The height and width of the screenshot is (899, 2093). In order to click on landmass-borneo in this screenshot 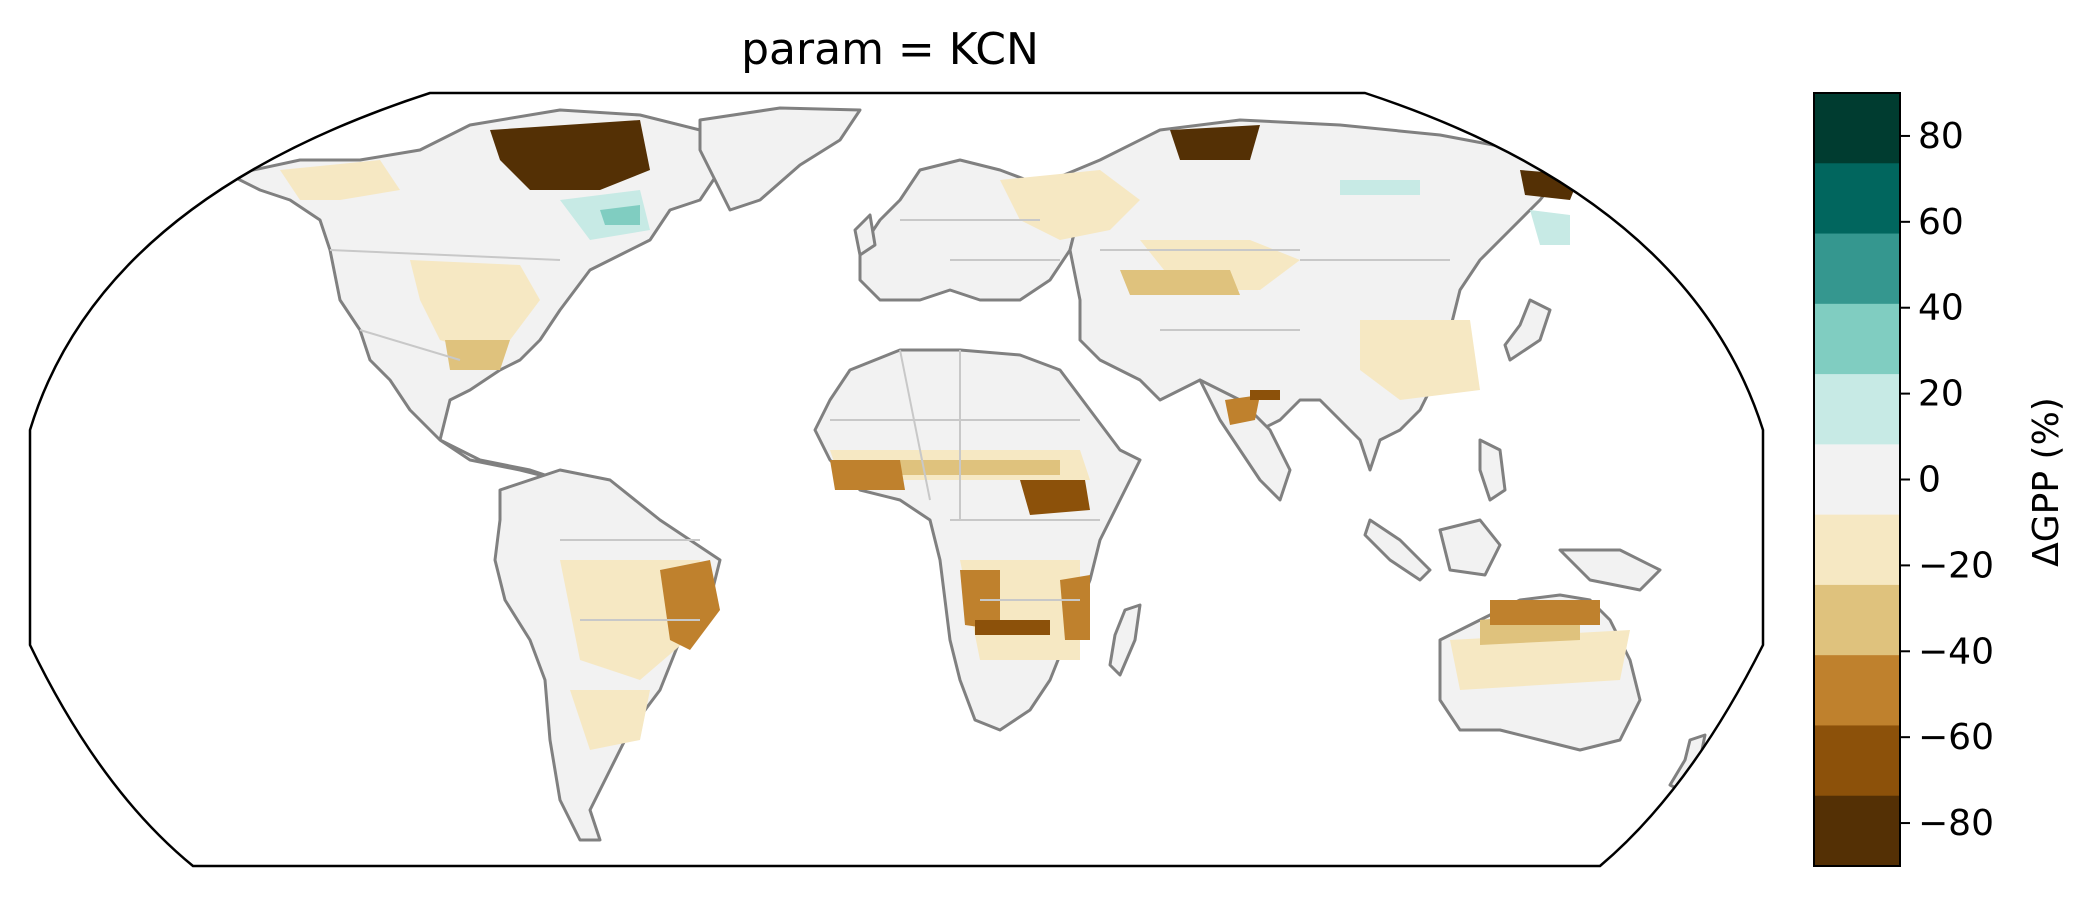, I will do `click(1470, 547)`.